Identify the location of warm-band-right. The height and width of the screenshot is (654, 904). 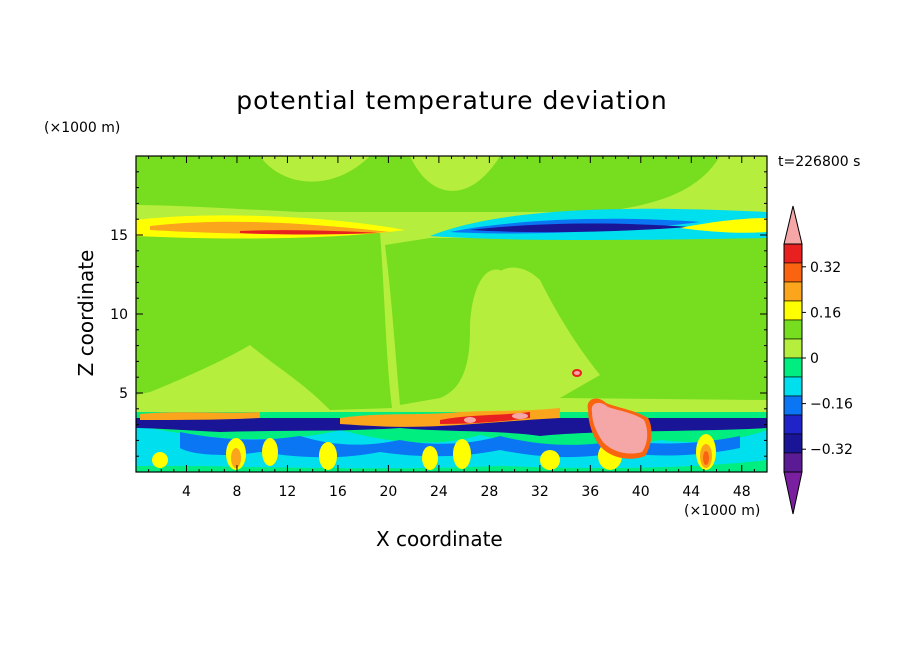
(723, 225).